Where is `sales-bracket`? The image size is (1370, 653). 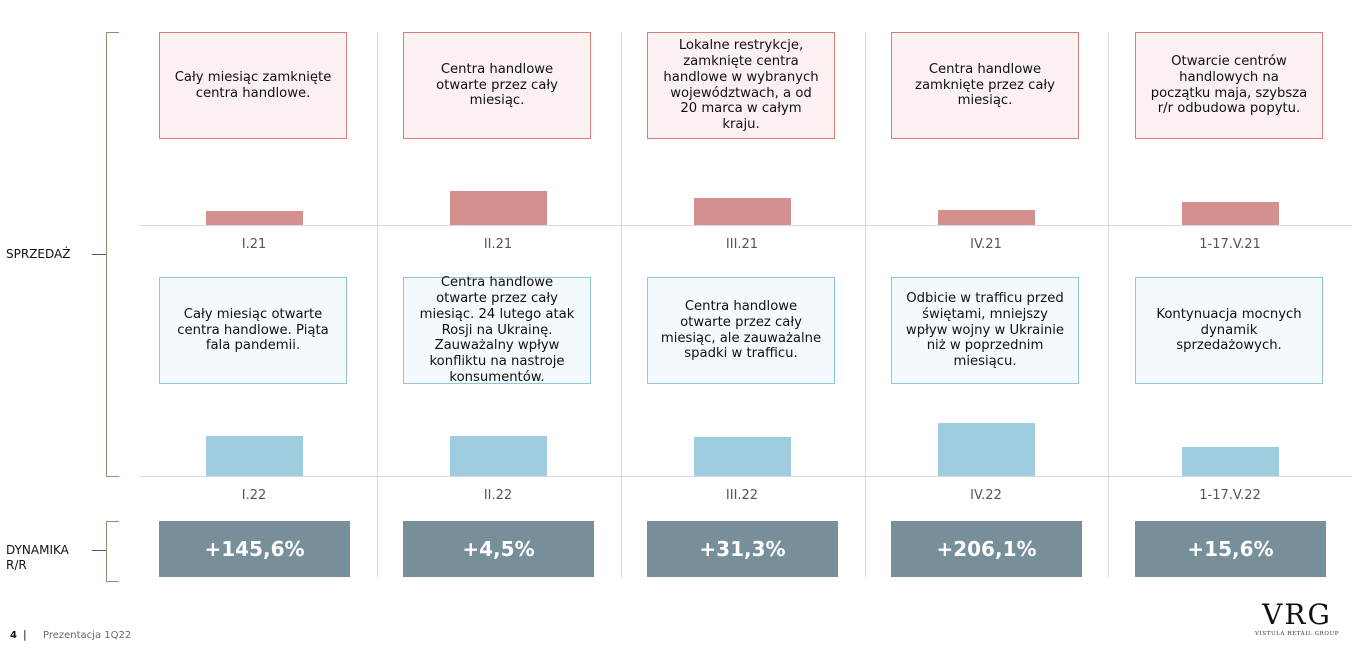 sales-bracket is located at coordinates (112, 254).